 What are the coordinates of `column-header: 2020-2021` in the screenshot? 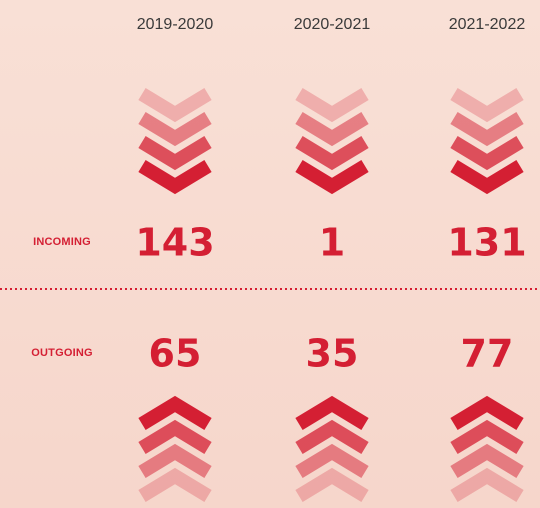 It's located at (332, 24).